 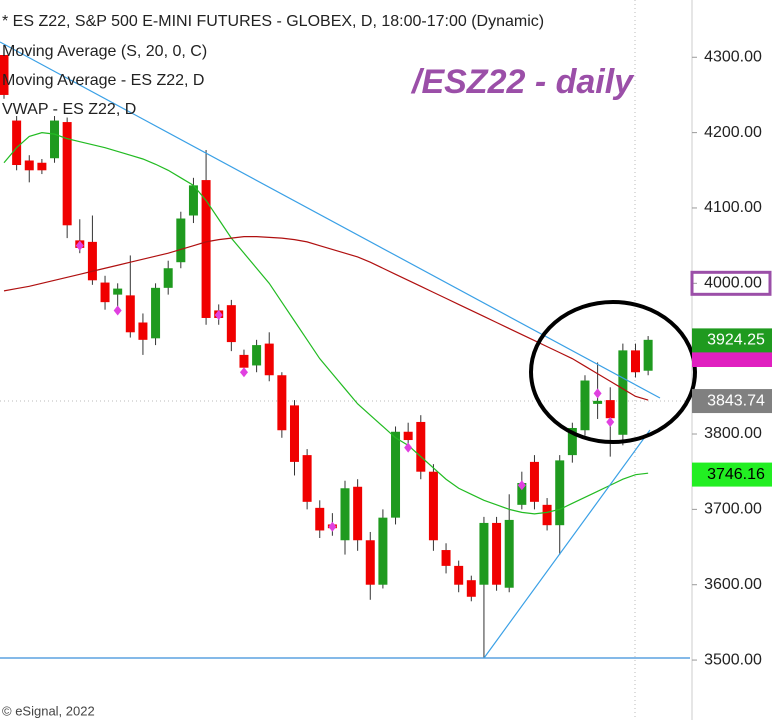 I want to click on y-tick-label: 3700.00, so click(x=733, y=509).